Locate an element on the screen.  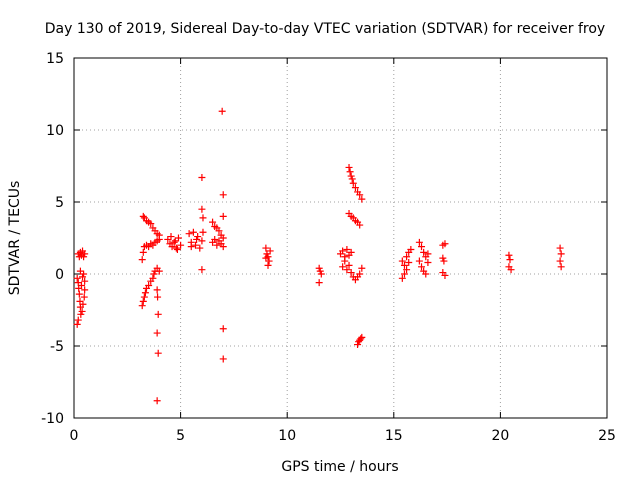
x-tick-label: 20 is located at coordinates (500, 436).